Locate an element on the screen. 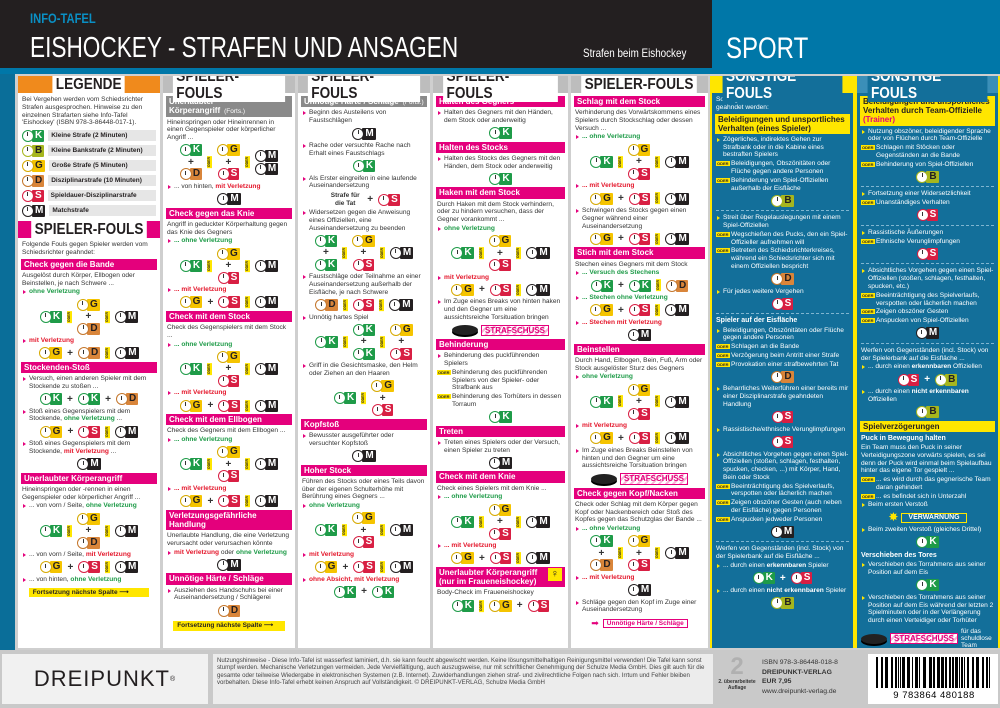 The width and height of the screenshot is (1000, 708). penalty-formula: K + K is located at coordinates (364, 591).